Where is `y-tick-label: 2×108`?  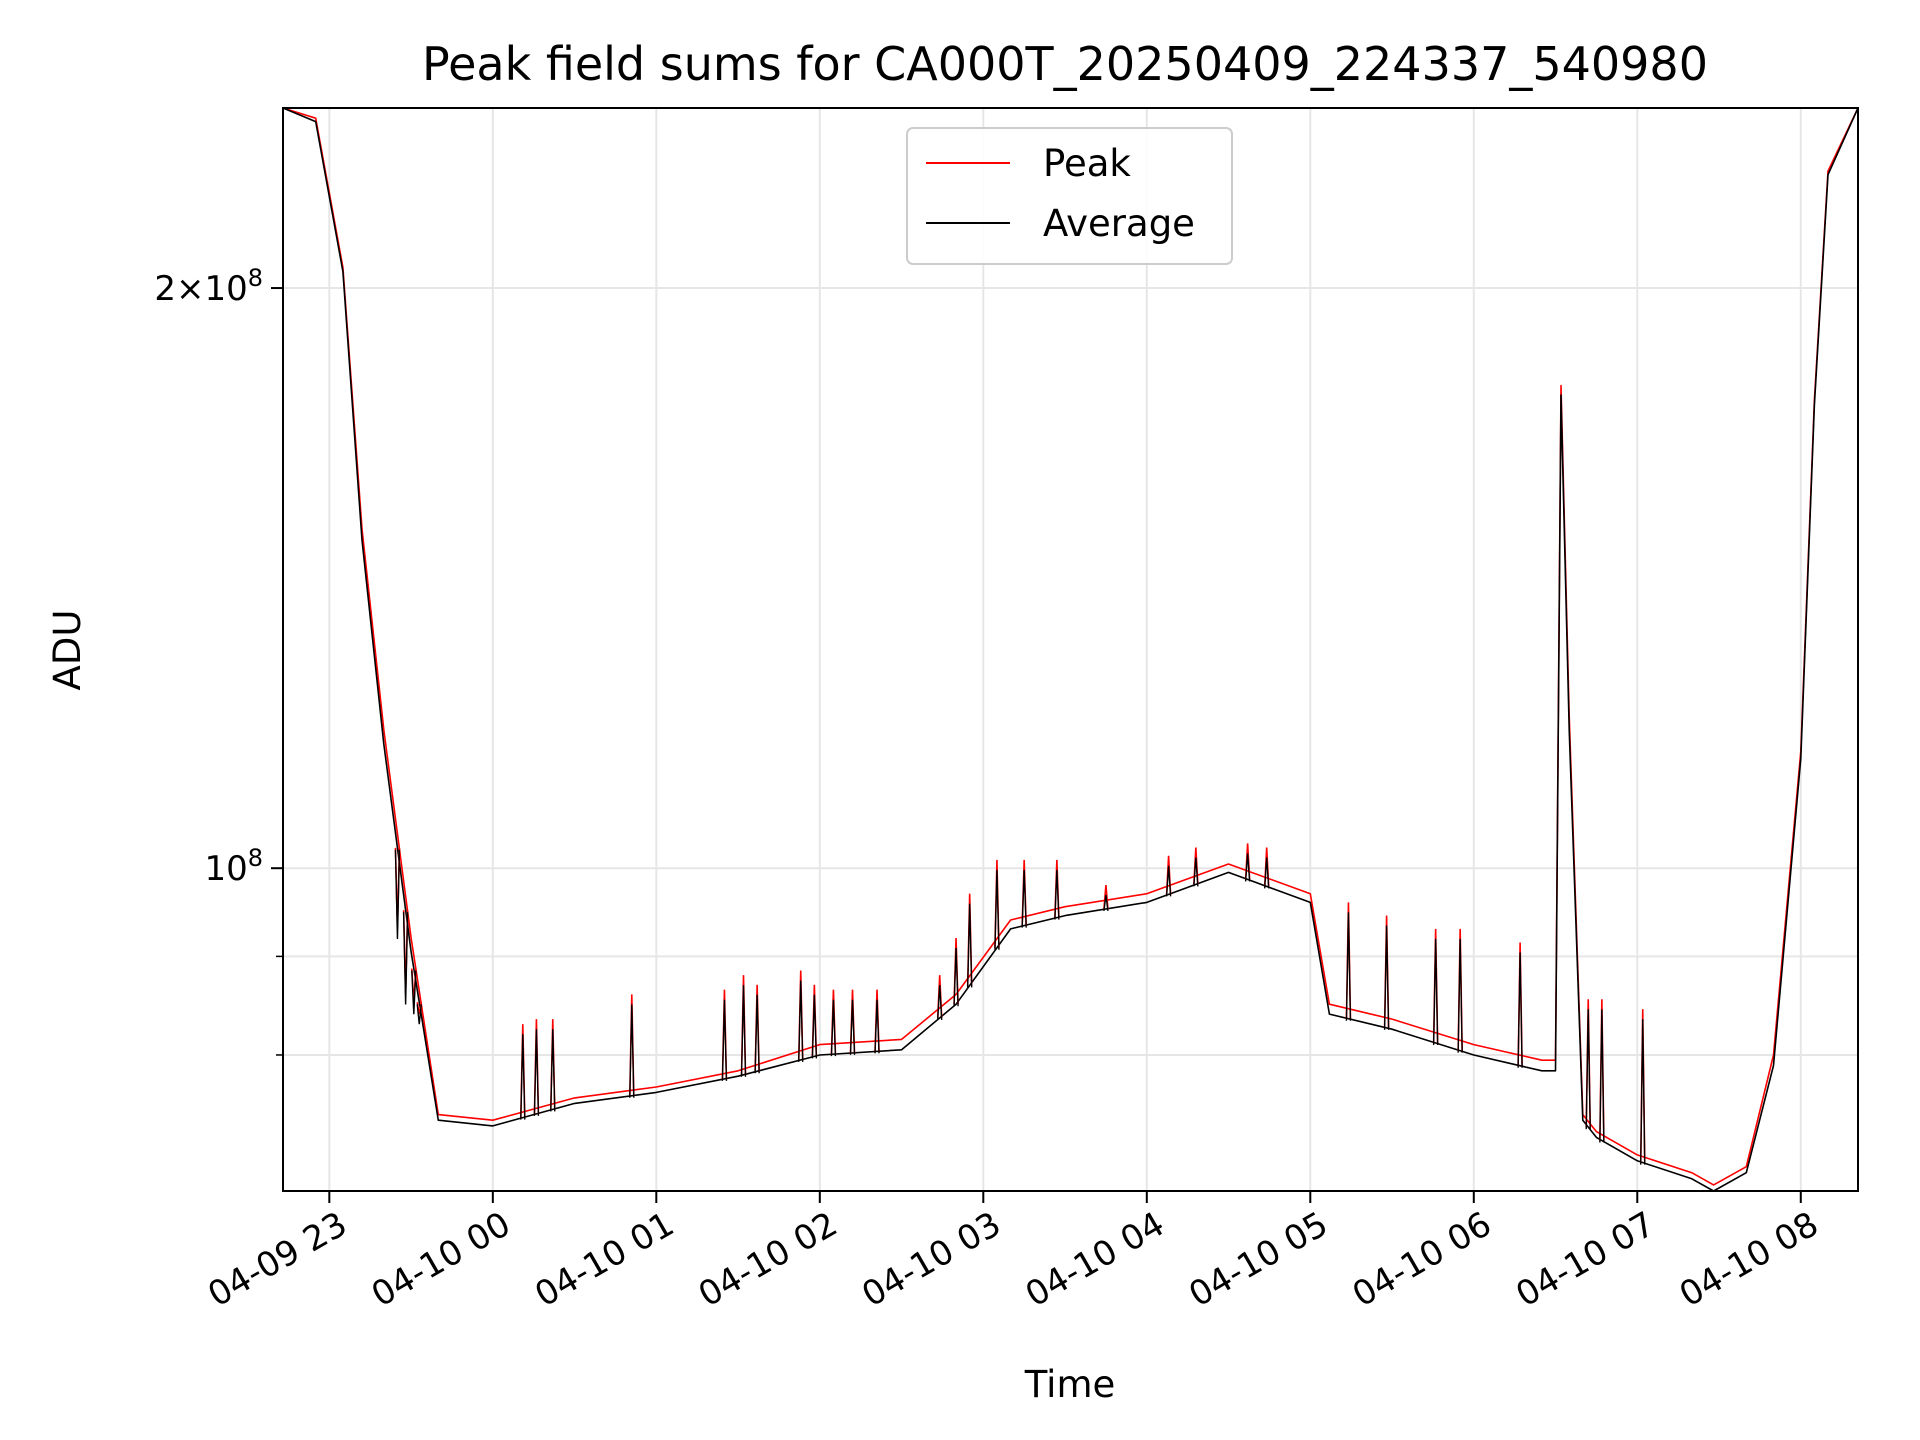
y-tick-label: 2×108 is located at coordinates (208, 286).